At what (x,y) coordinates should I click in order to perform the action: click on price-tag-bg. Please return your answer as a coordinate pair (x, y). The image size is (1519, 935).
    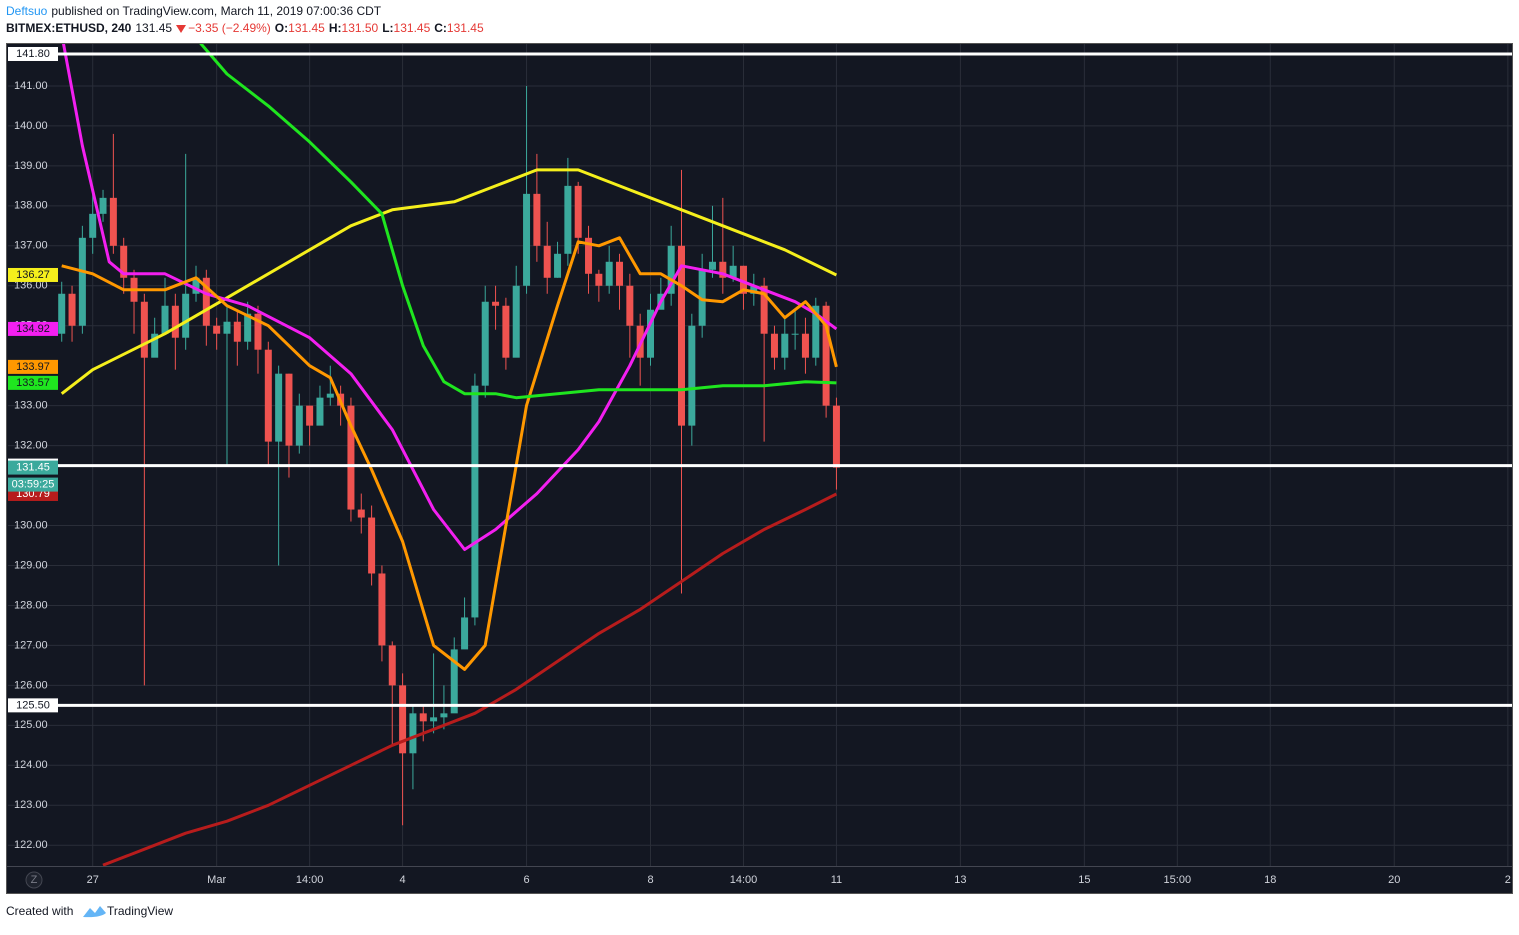
    Looking at the image, I should click on (33, 467).